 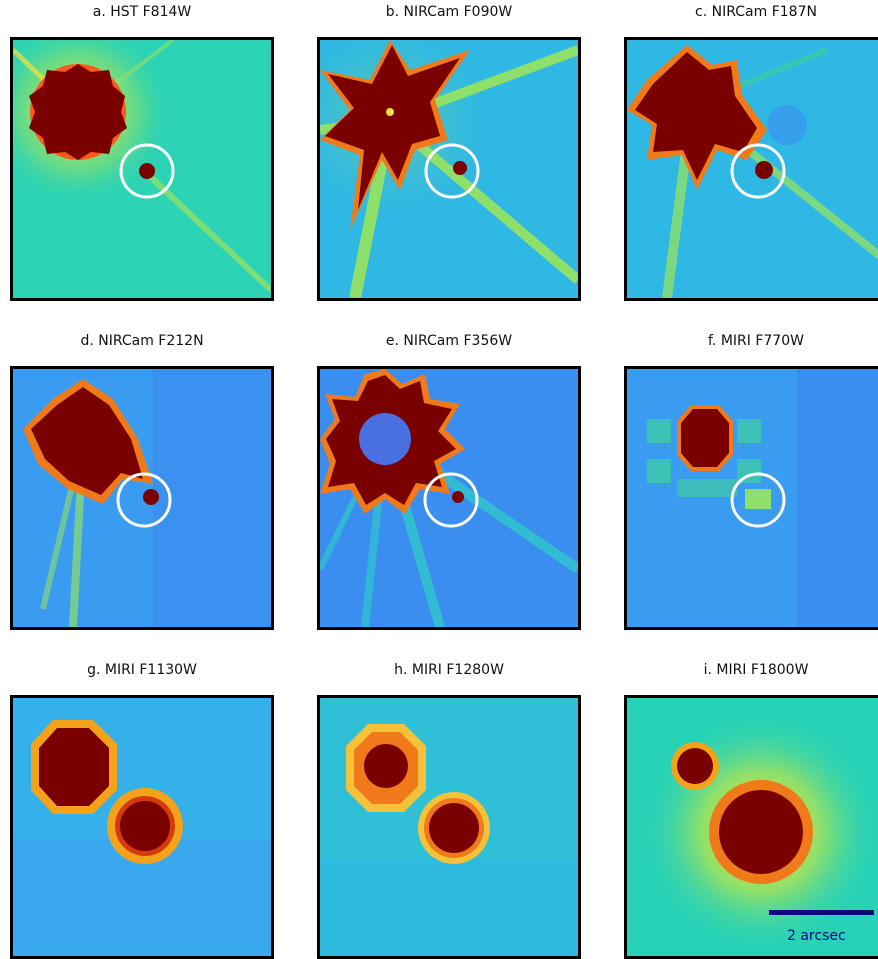 What do you see at coordinates (751, 169) in the screenshot?
I see `panel-c-image` at bounding box center [751, 169].